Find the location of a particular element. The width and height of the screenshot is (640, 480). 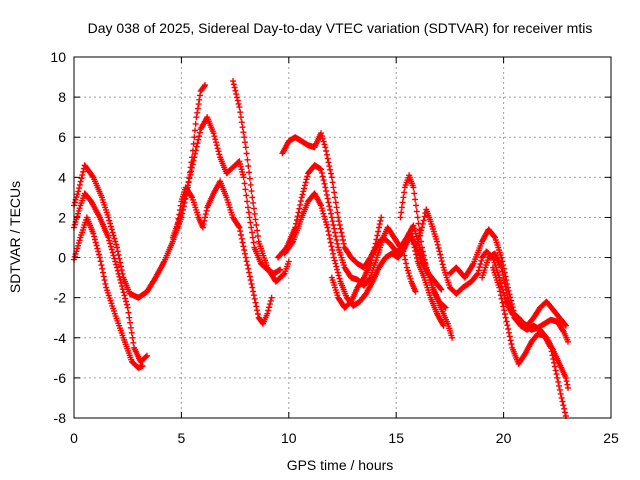

y-tick-label: -6 is located at coordinates (60, 378).